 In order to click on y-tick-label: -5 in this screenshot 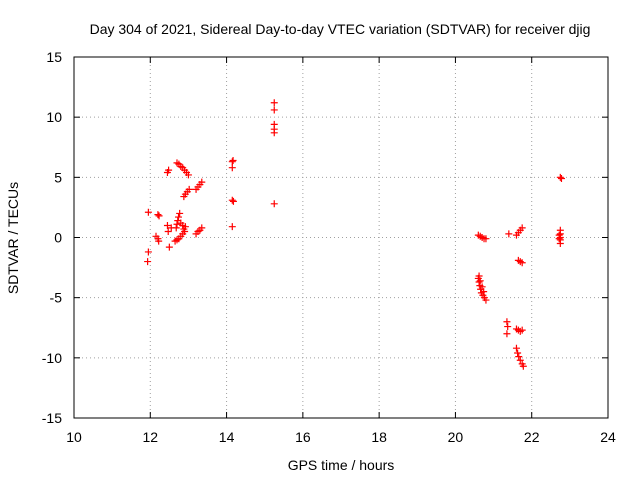, I will do `click(56, 298)`.